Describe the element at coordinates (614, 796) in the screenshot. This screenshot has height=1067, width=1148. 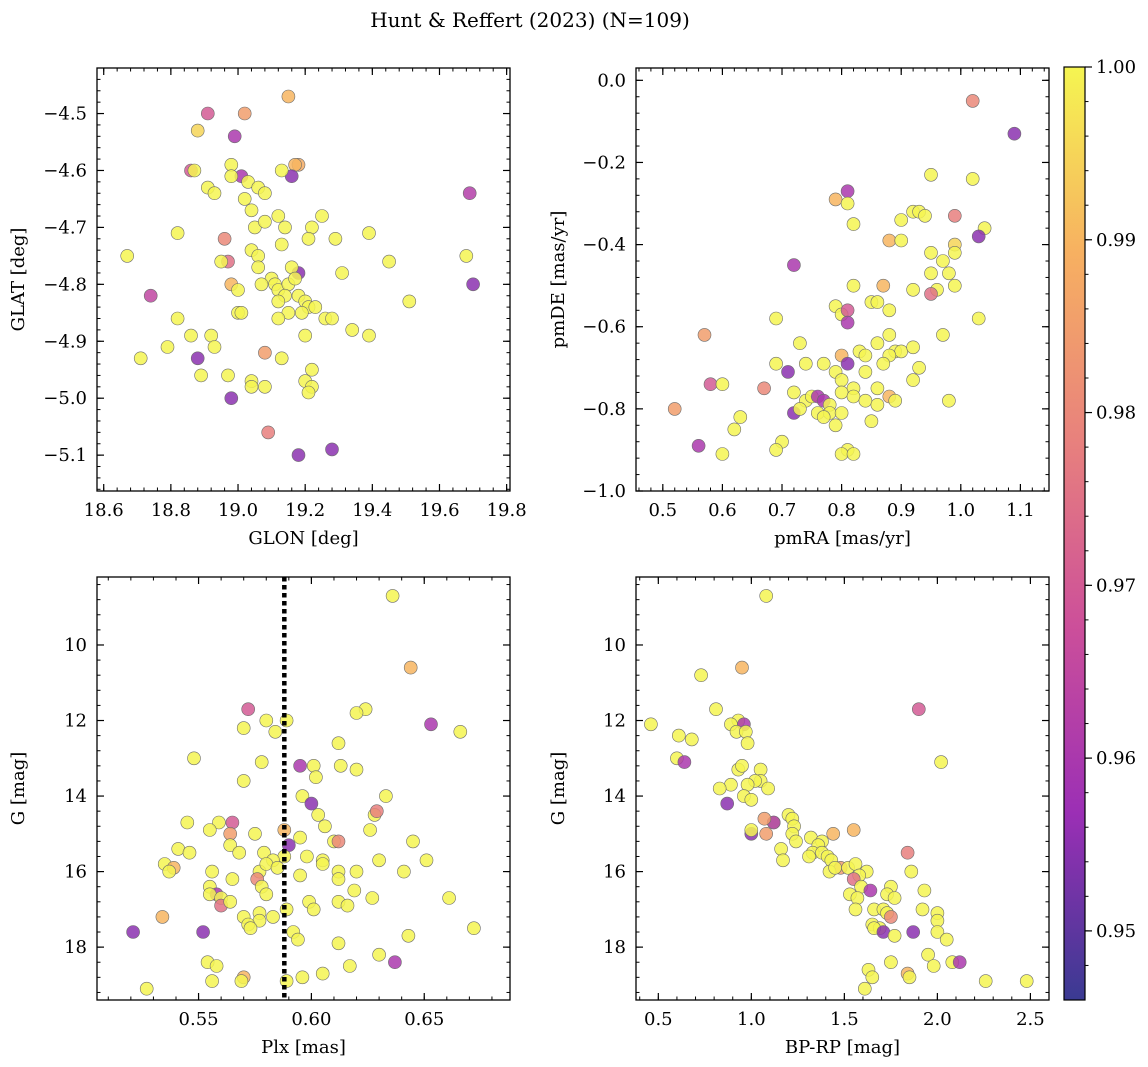
I see `y-tick-label: 14` at that location.